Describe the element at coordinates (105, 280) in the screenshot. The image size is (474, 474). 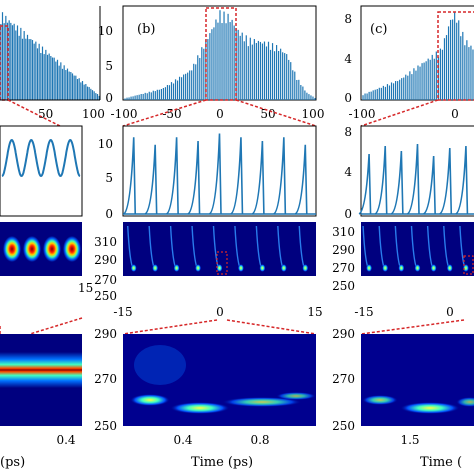
I see `panel-b-spec-ytick-2: 270` at that location.